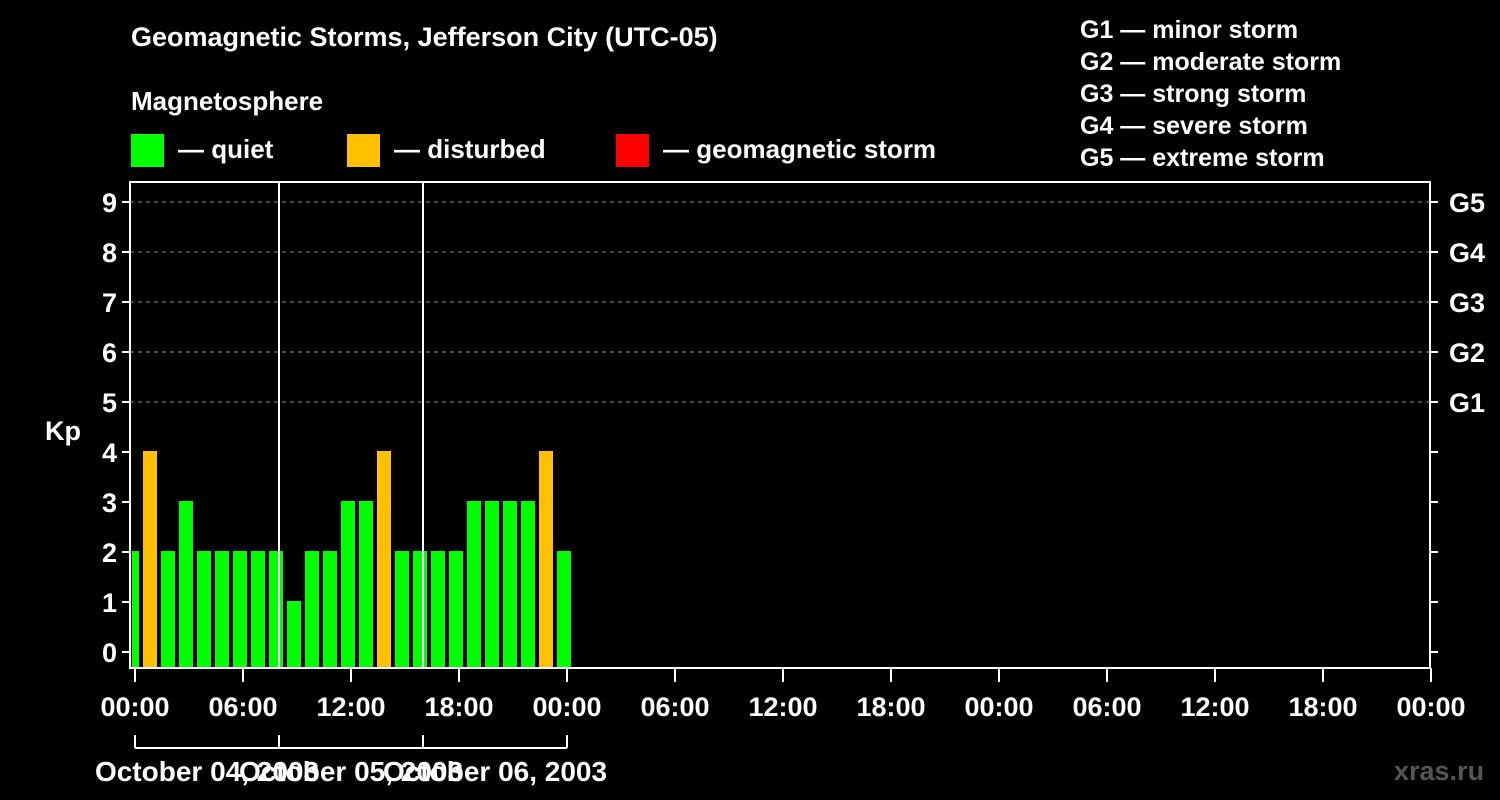  I want to click on g-scale-label: G5, so click(1467, 203).